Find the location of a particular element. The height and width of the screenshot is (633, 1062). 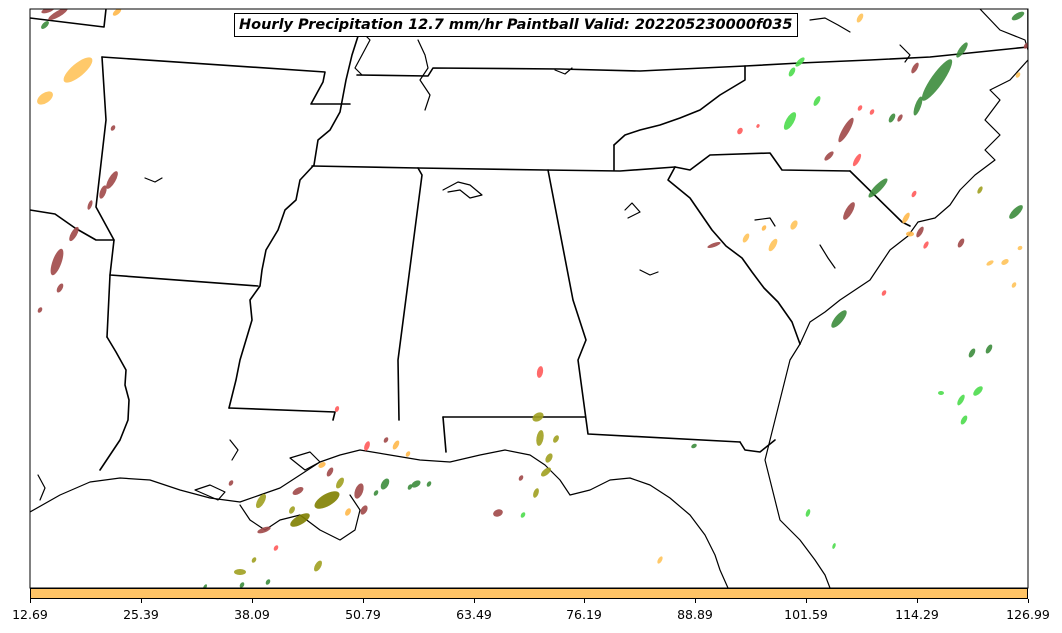

colorbar-tick-label: 63.49 is located at coordinates (474, 614).